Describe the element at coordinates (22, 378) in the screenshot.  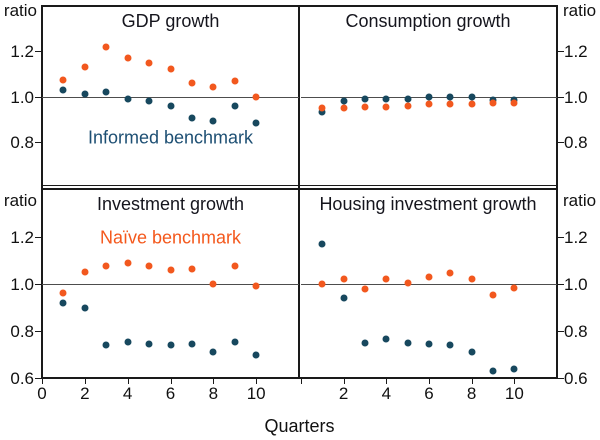
I see `y-tick-label-left: 0.6` at that location.